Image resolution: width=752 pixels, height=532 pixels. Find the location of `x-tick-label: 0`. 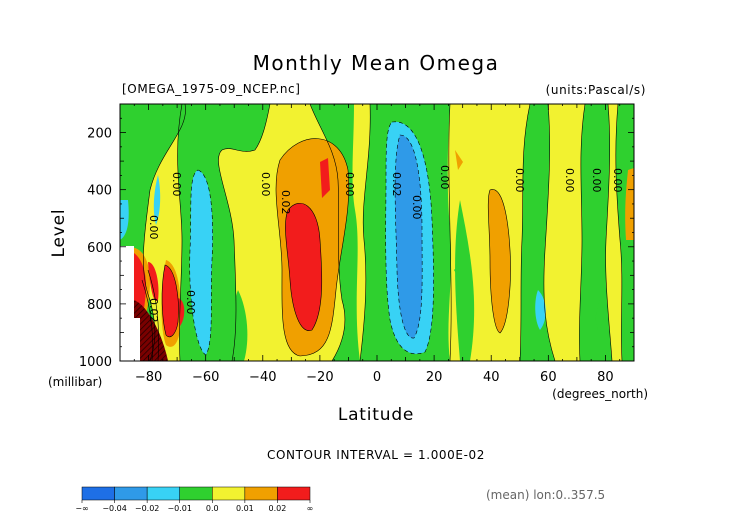

x-tick-label: 0 is located at coordinates (377, 377).